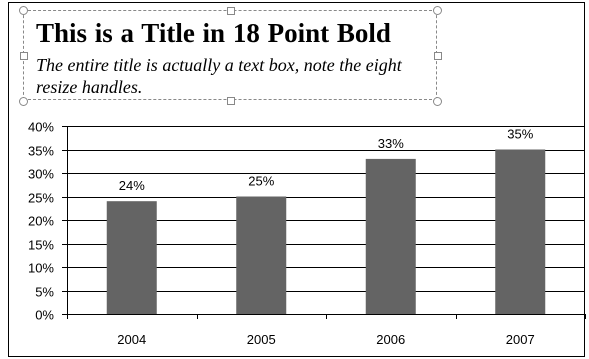 This screenshot has width=589, height=359. I want to click on resize-handle-bottom-middle, so click(231, 101).